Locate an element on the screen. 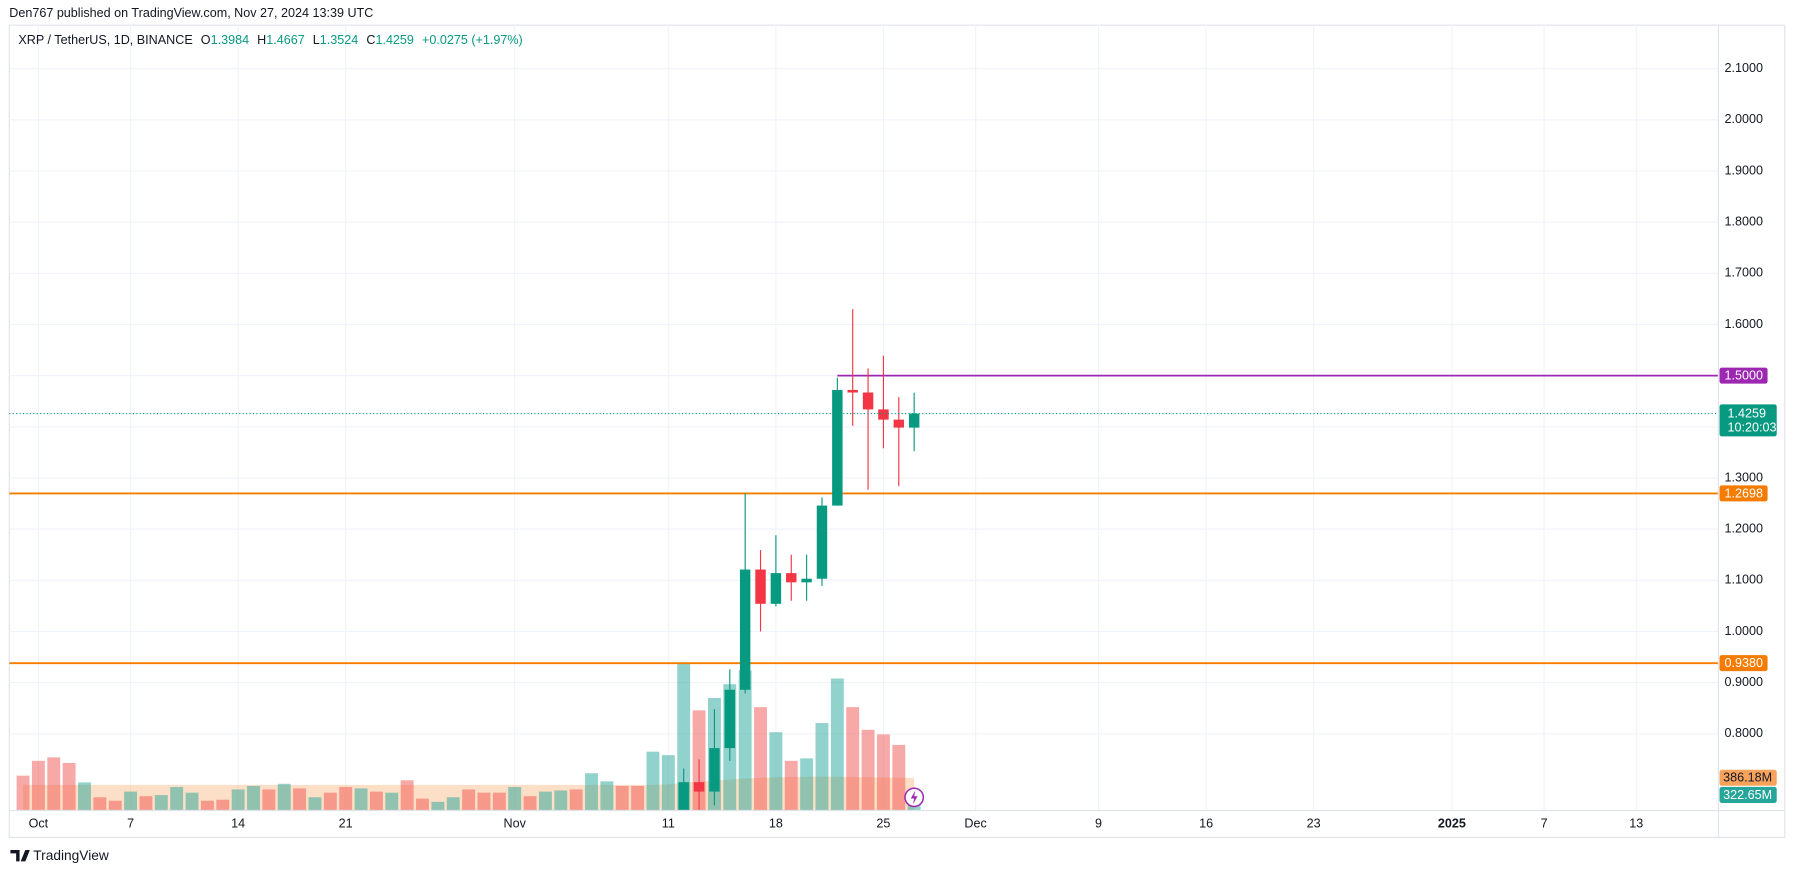 This screenshot has width=1794, height=874. level-tag-label: 0.9380 is located at coordinates (1744, 663).